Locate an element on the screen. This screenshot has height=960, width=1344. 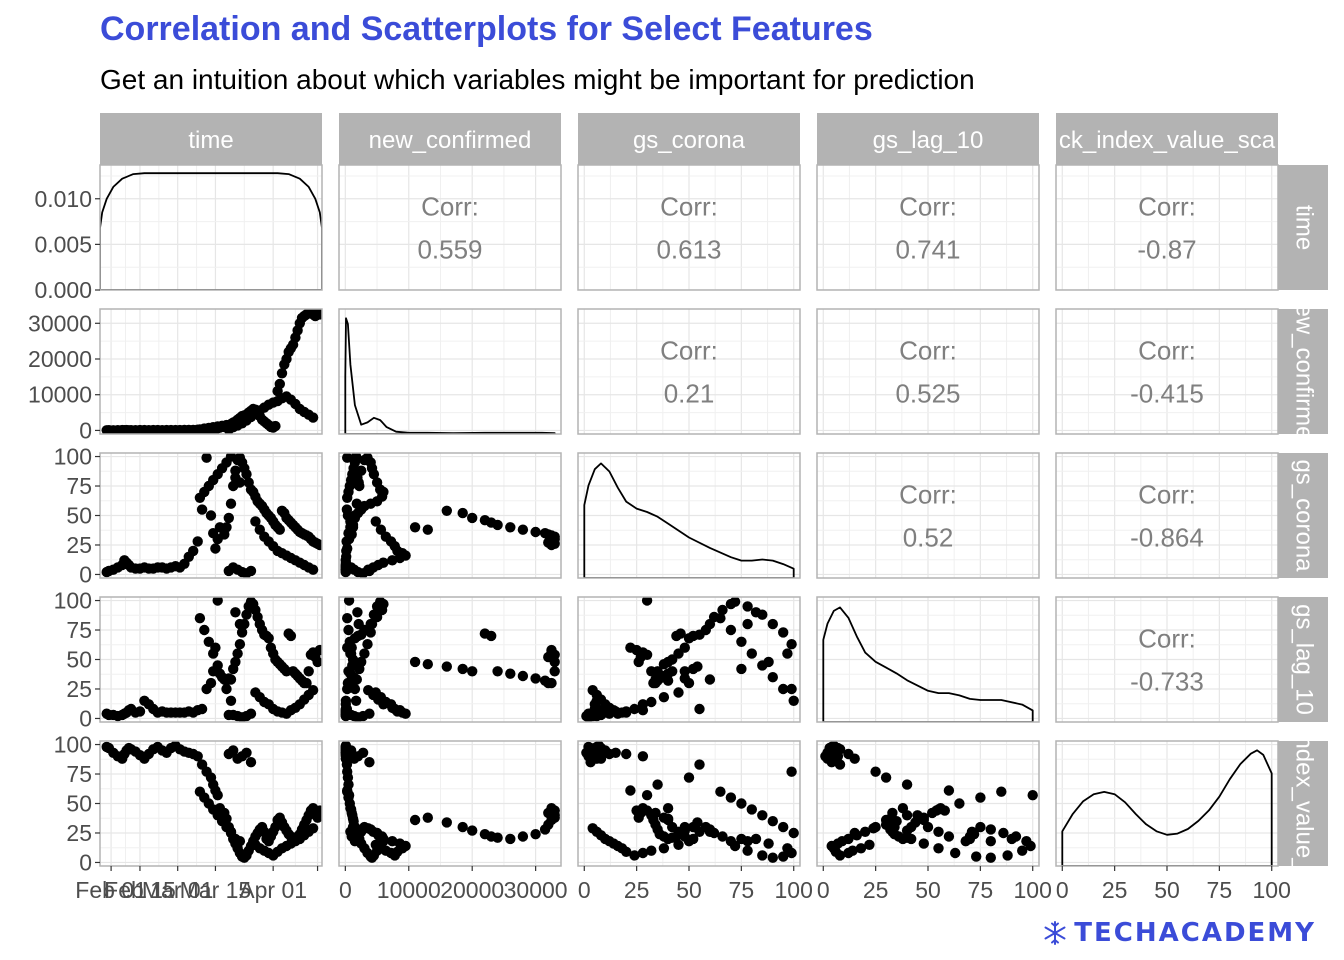
y-tick-label: 50 is located at coordinates (79, 804).